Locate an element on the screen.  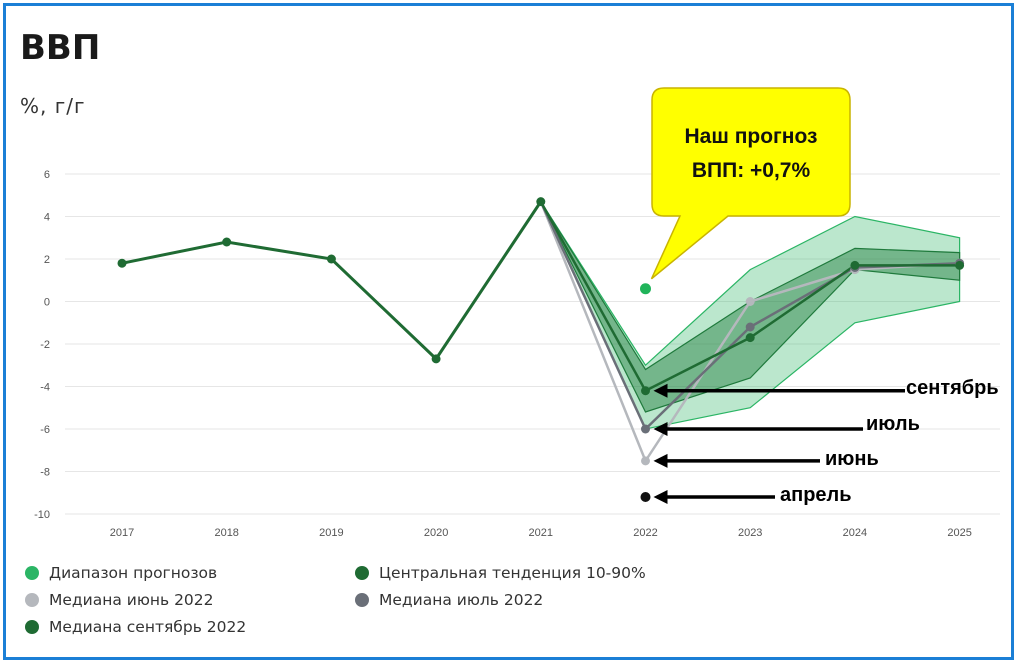
y-tick-label: -6 is located at coordinates (45, 430).